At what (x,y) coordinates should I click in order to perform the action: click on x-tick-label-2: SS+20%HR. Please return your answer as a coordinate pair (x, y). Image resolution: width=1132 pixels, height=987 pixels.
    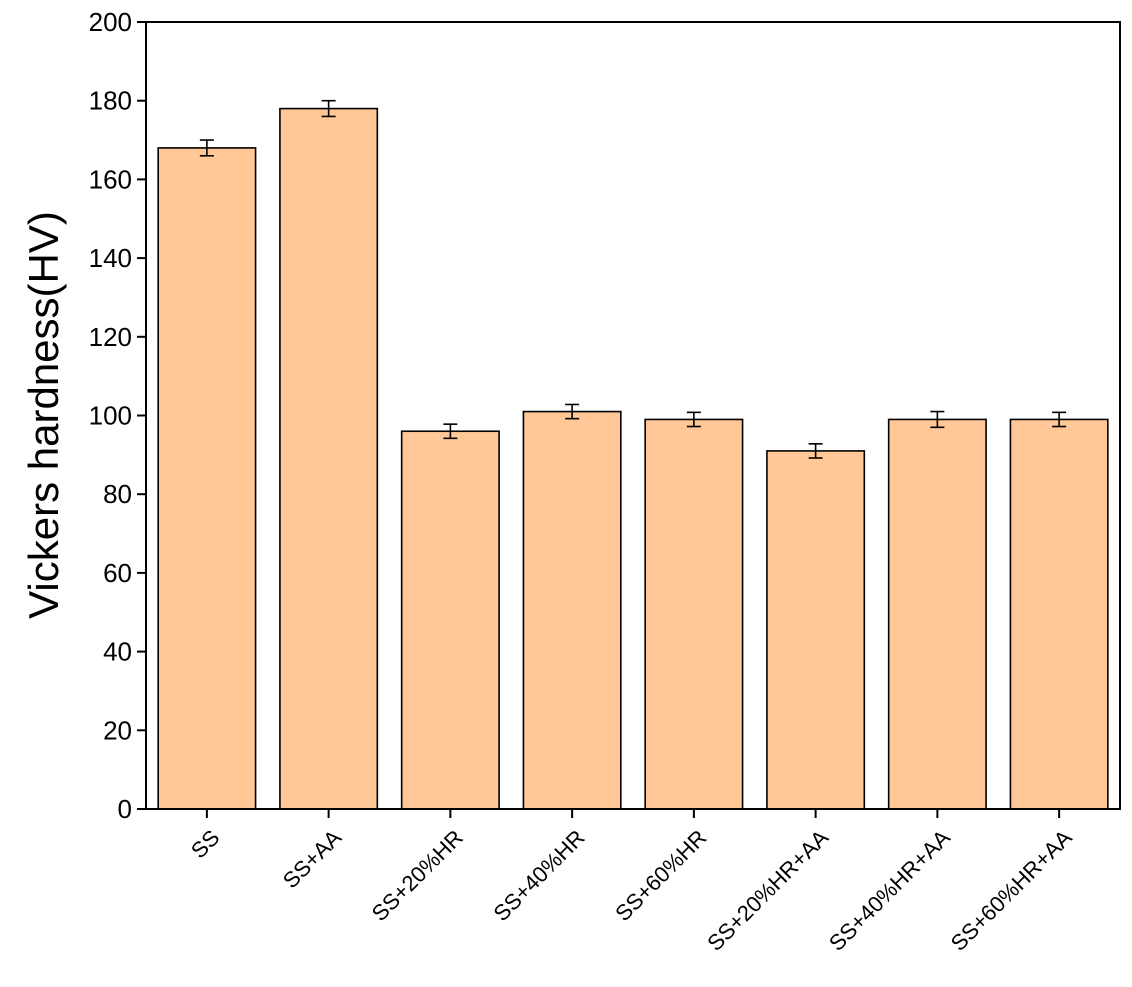
    Looking at the image, I should click on (417, 875).